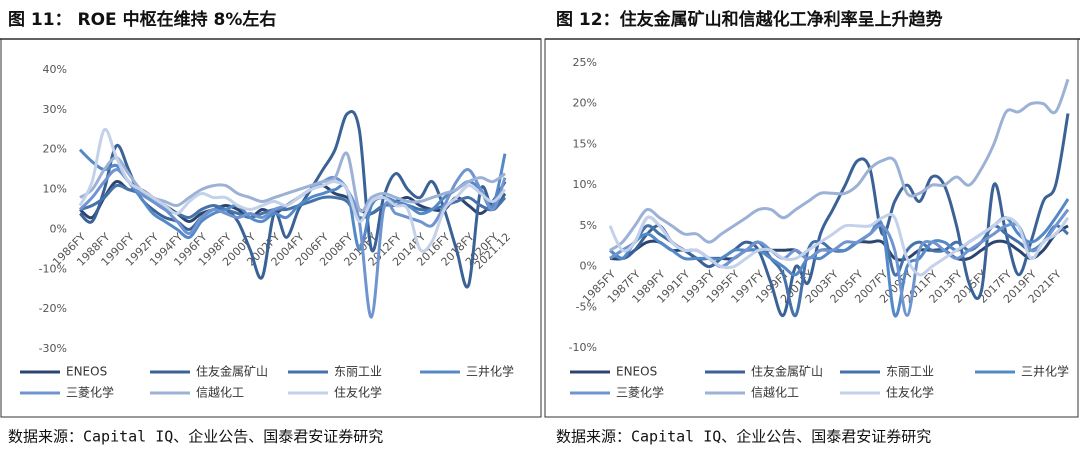 The height and width of the screenshot is (457, 1080). Describe the element at coordinates (53, 308) in the screenshot. I see `y-tick-label: -20%` at that location.